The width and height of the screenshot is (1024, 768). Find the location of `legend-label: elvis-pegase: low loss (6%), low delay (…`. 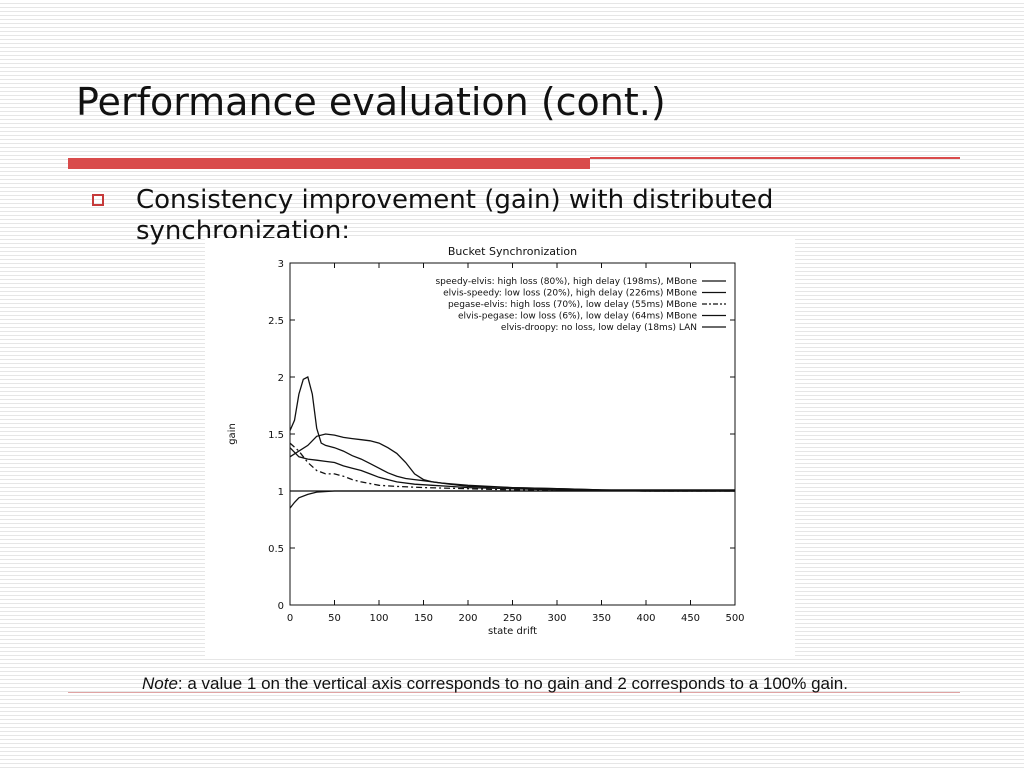

legend-label: elvis-pegase: low loss (6%), low delay (… is located at coordinates (578, 317).